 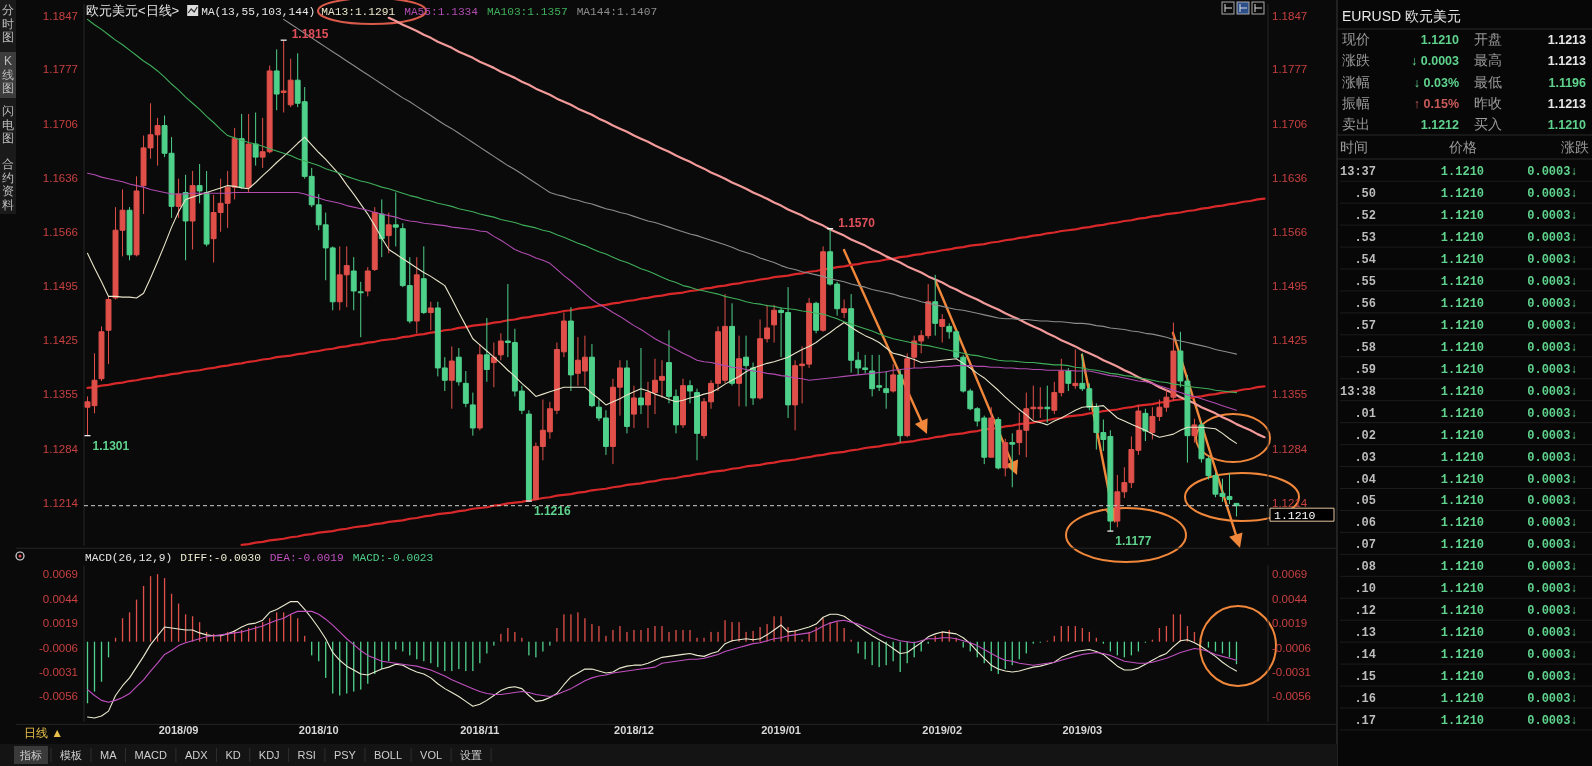 What do you see at coordinates (58, 696) in the screenshot?
I see `y-tick-label: -0.0056` at bounding box center [58, 696].